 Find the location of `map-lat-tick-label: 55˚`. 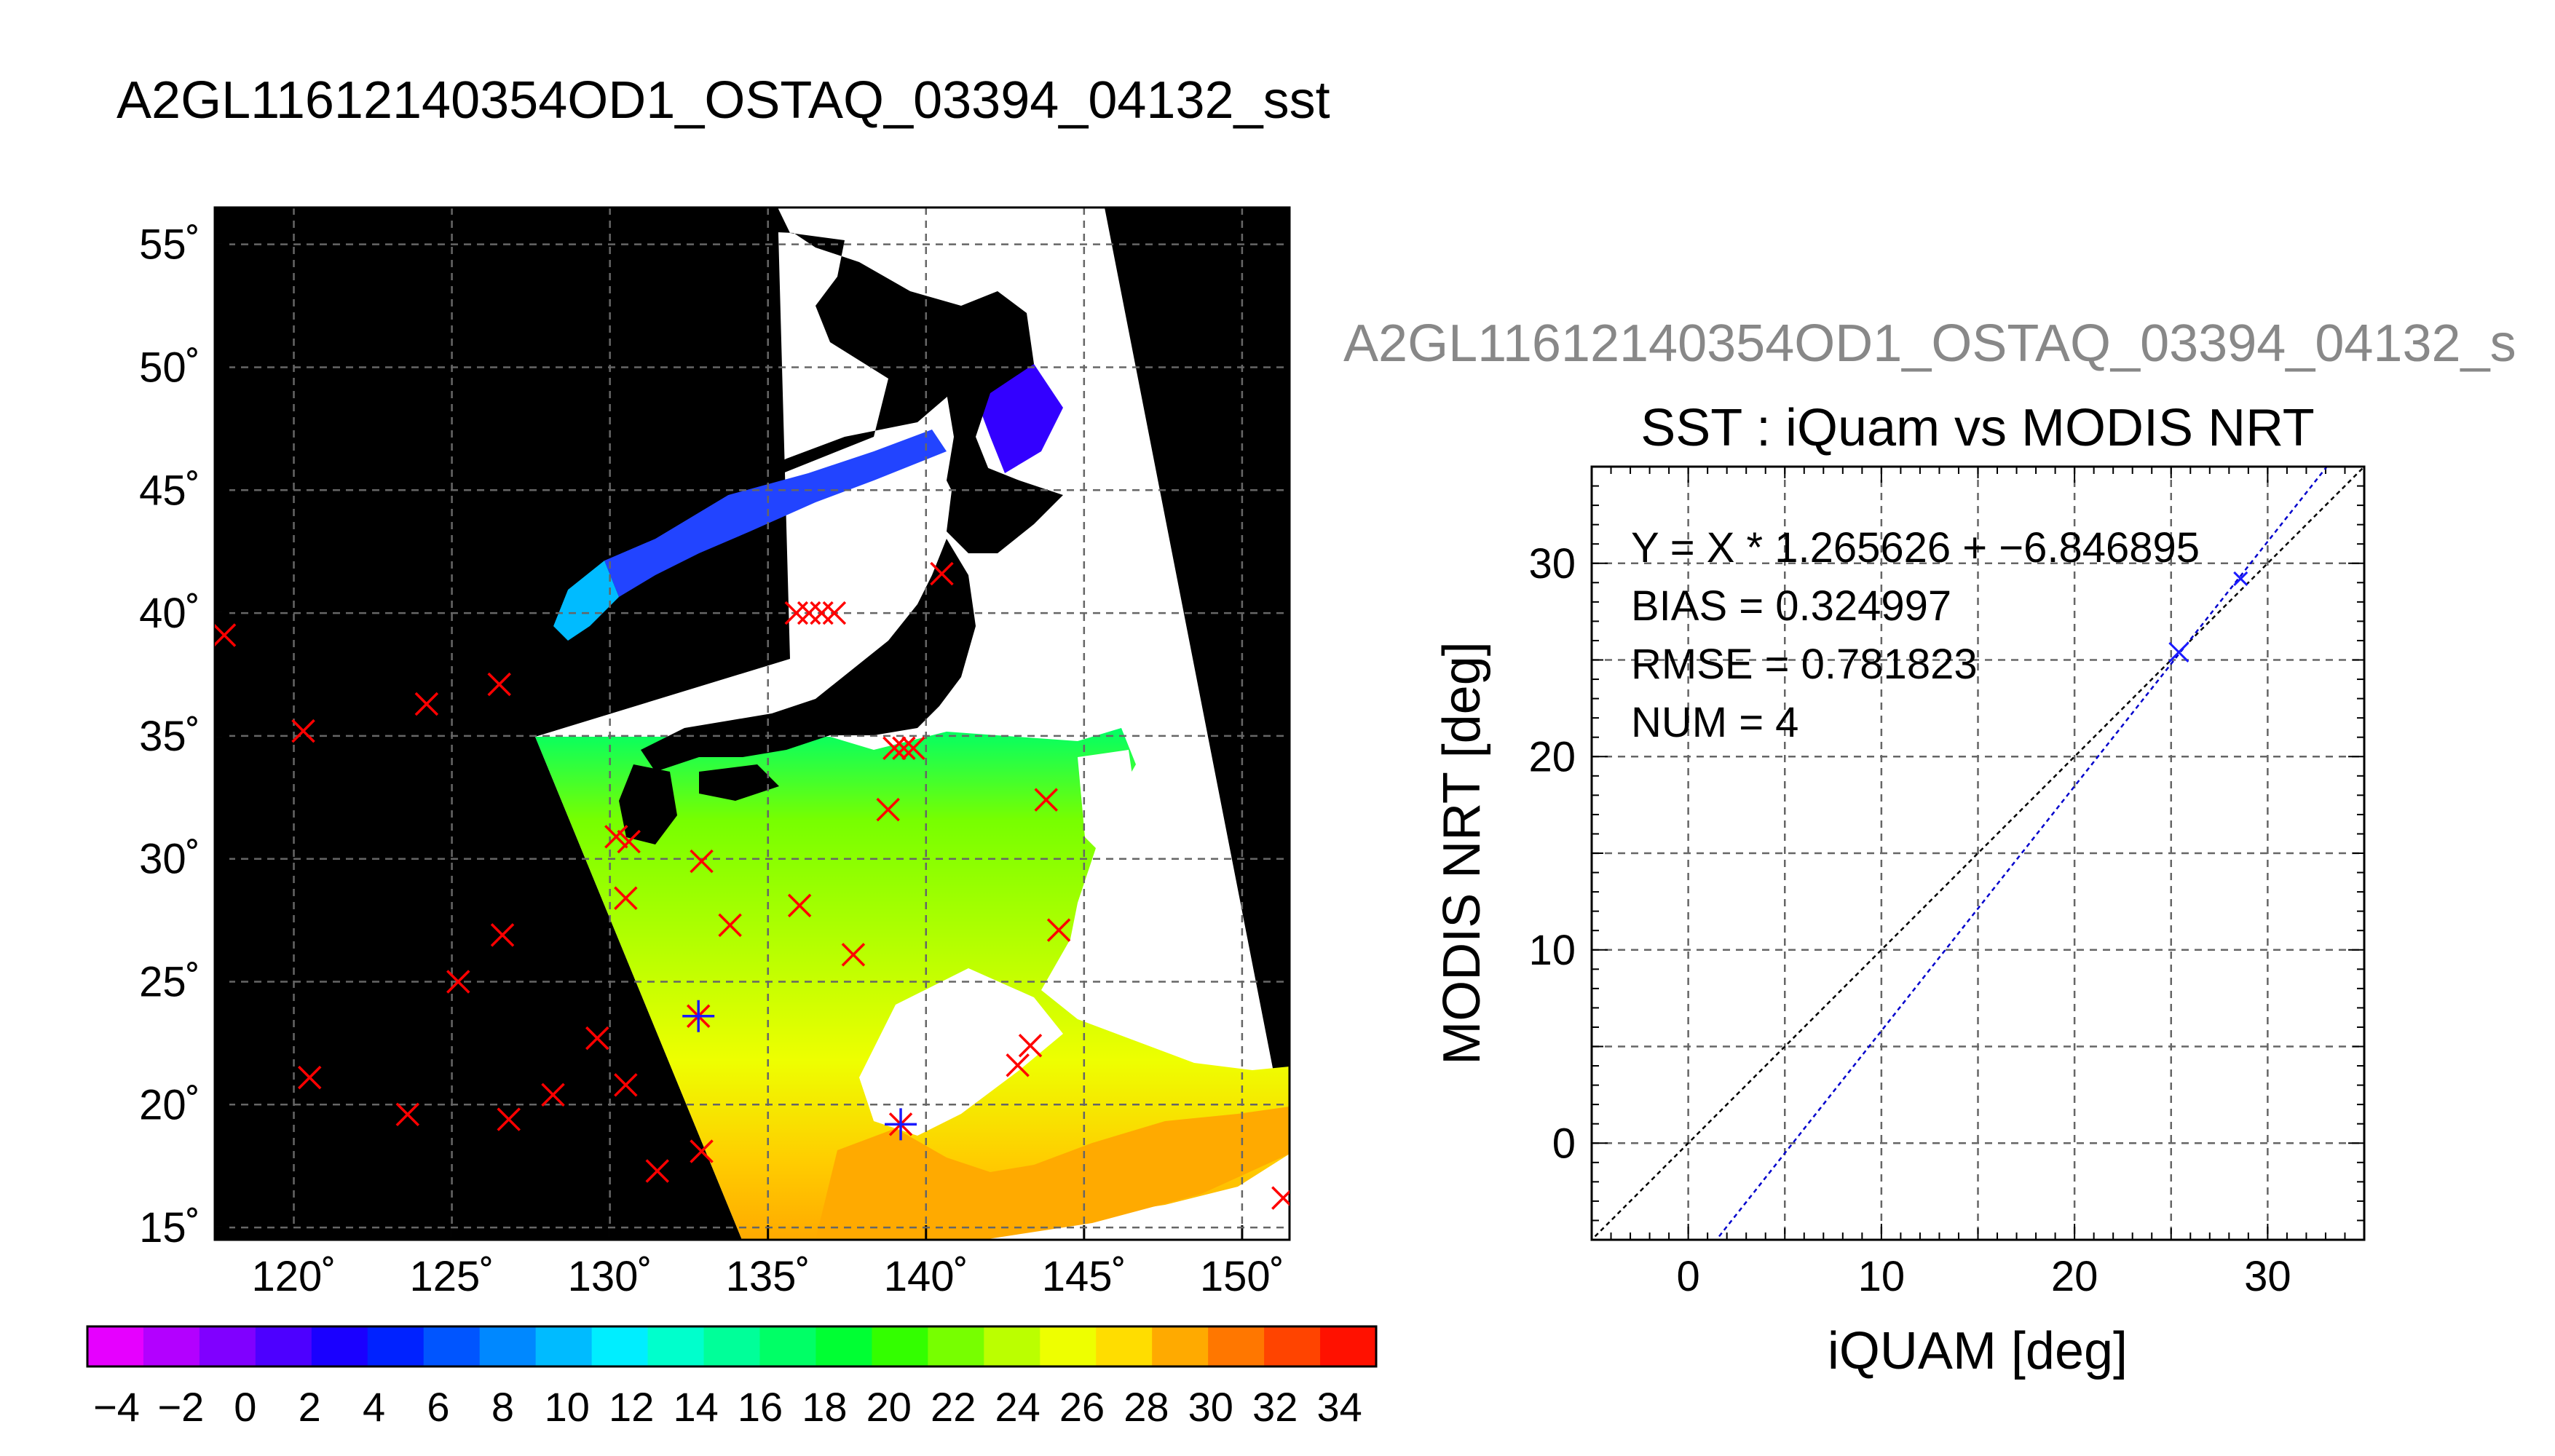

map-lat-tick-label: 55˚ is located at coordinates (169, 245).